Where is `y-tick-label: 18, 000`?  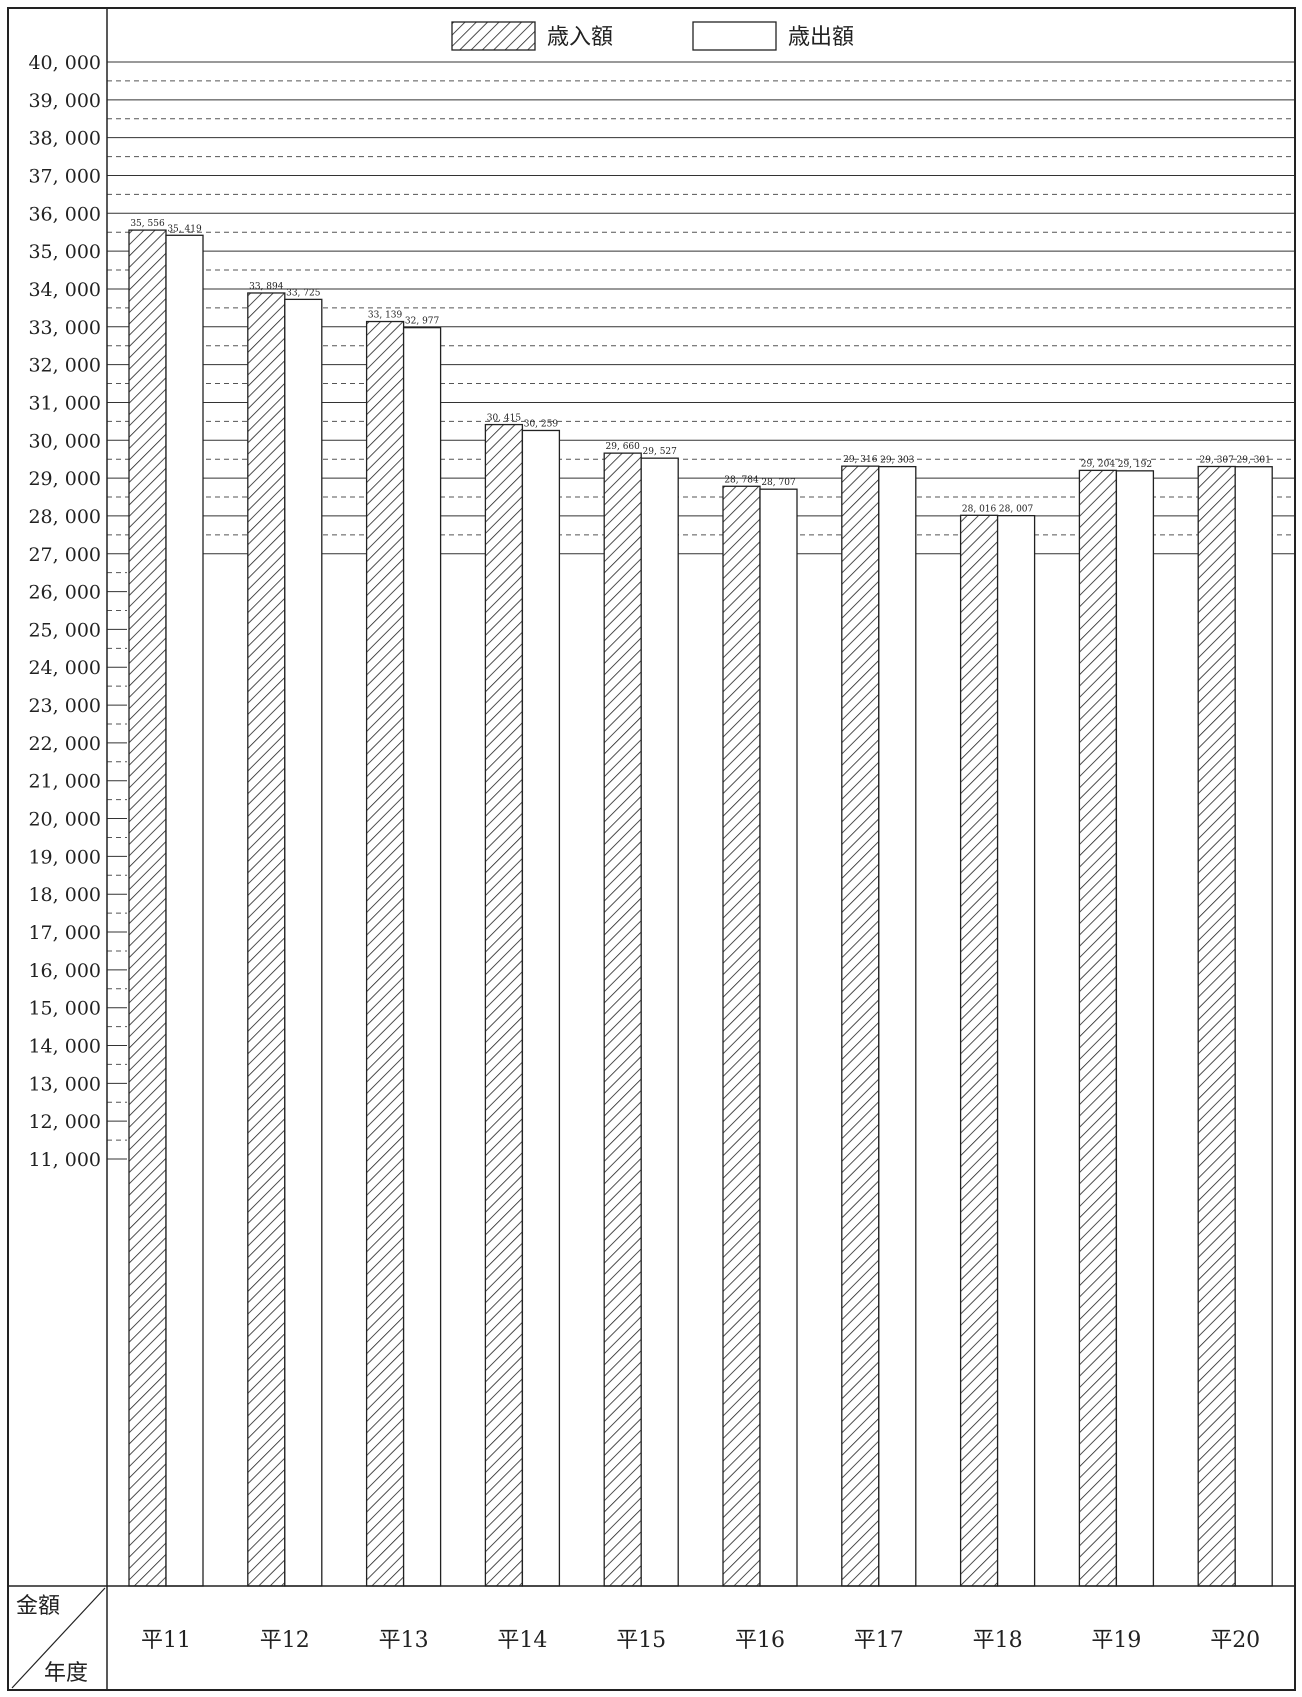 y-tick-label: 18, 000 is located at coordinates (64, 895).